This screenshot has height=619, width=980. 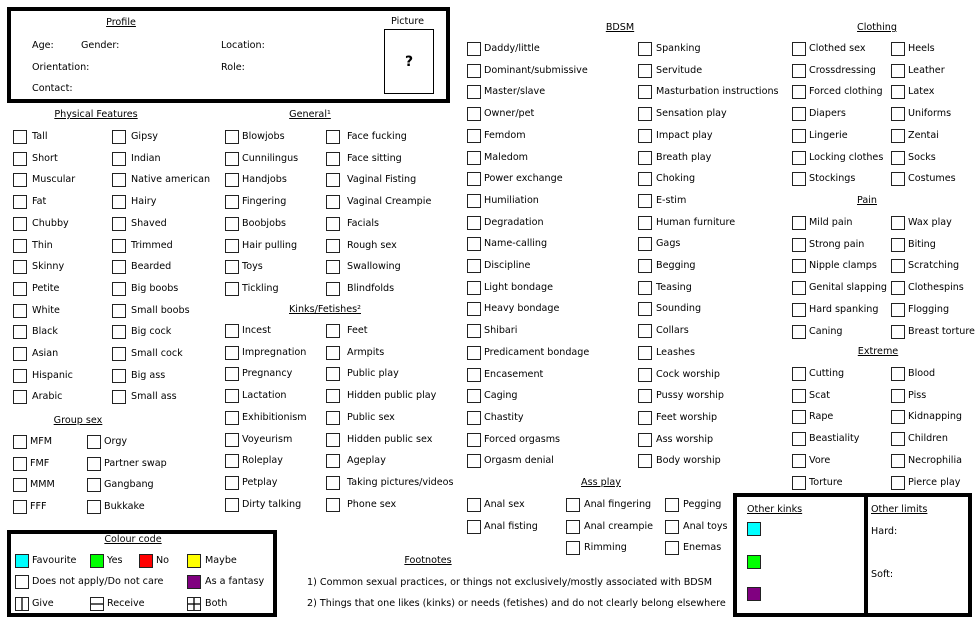 I want to click on checkbox-petite, so click(x=20, y=288).